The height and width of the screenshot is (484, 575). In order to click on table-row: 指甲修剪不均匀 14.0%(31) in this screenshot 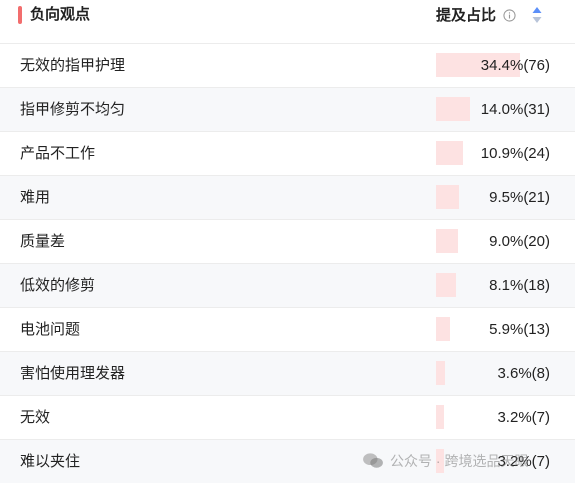, I will do `click(287, 109)`.